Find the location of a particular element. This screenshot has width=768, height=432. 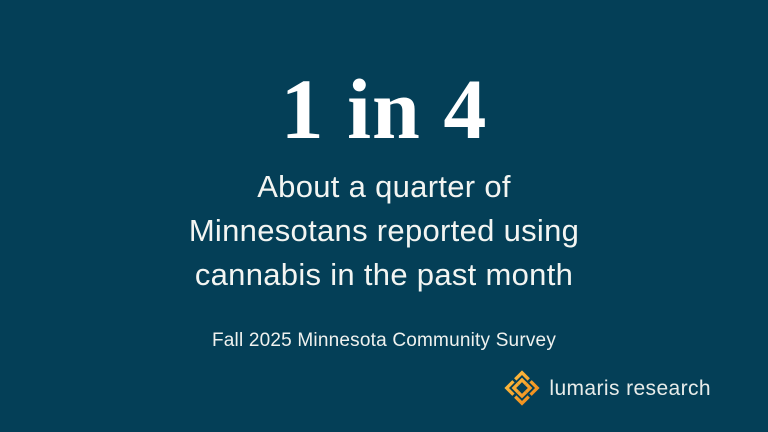

source-caption: Fall 2025 Minnesota Community Survey is located at coordinates (384, 340).